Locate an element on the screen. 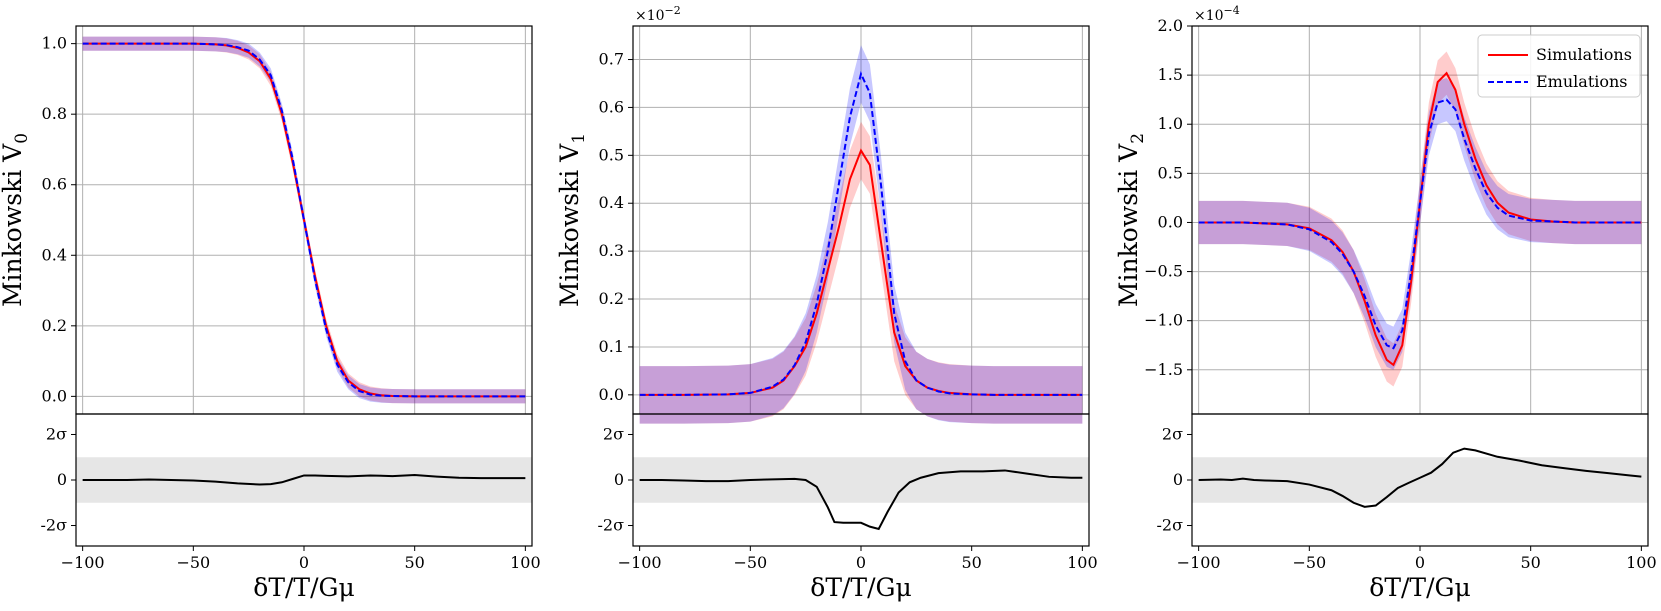  legend-simulations-label: Simulations is located at coordinates (1584, 54).